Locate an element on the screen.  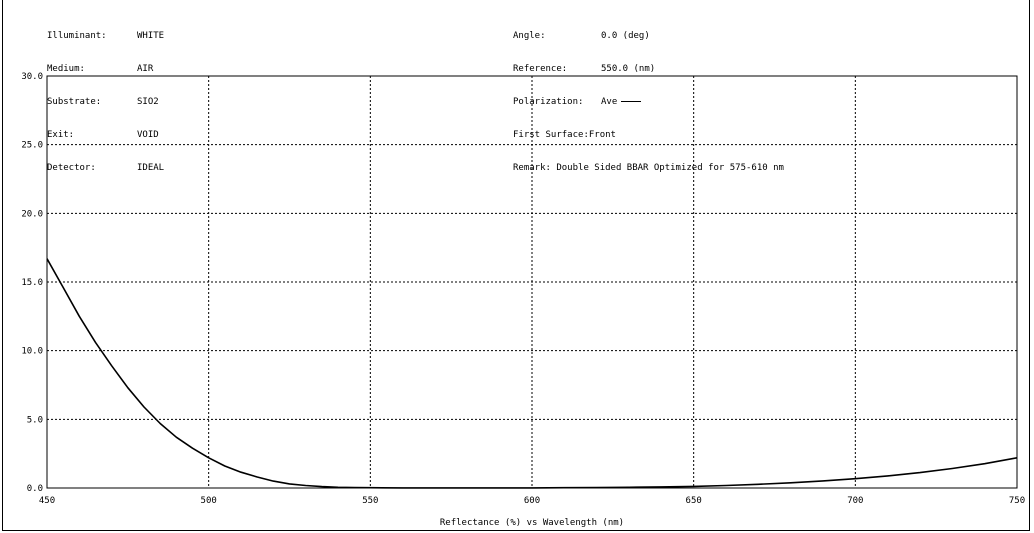
x-tick-label: 550 is located at coordinates (370, 501).